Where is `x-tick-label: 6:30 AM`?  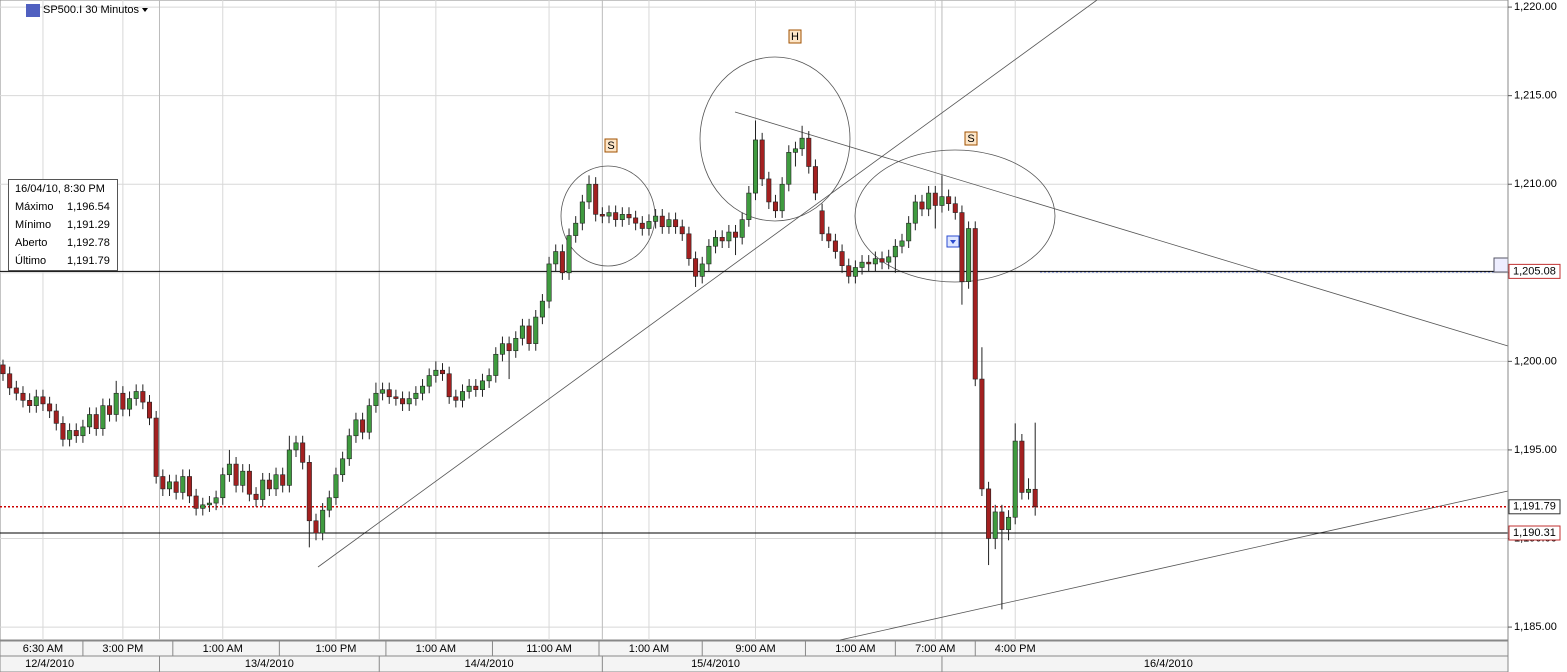 x-tick-label: 6:30 AM is located at coordinates (43, 649).